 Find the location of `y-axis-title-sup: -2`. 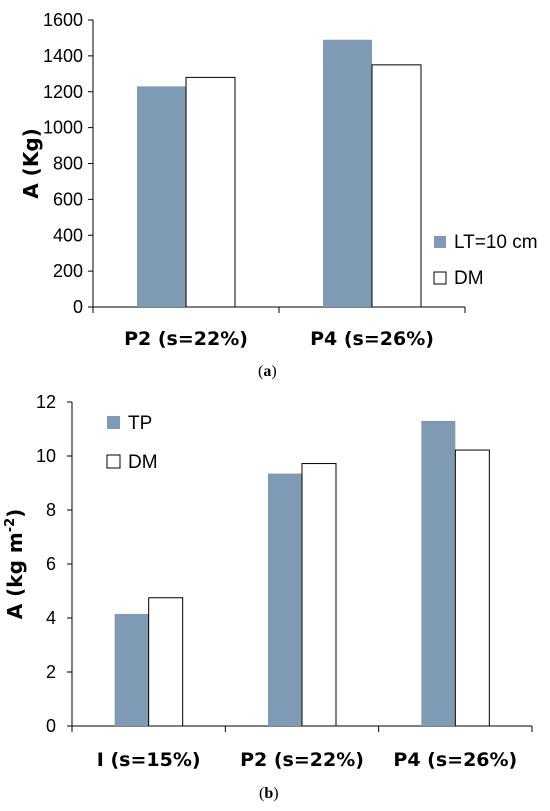

y-axis-title-sup: -2 is located at coordinates (10, 525).